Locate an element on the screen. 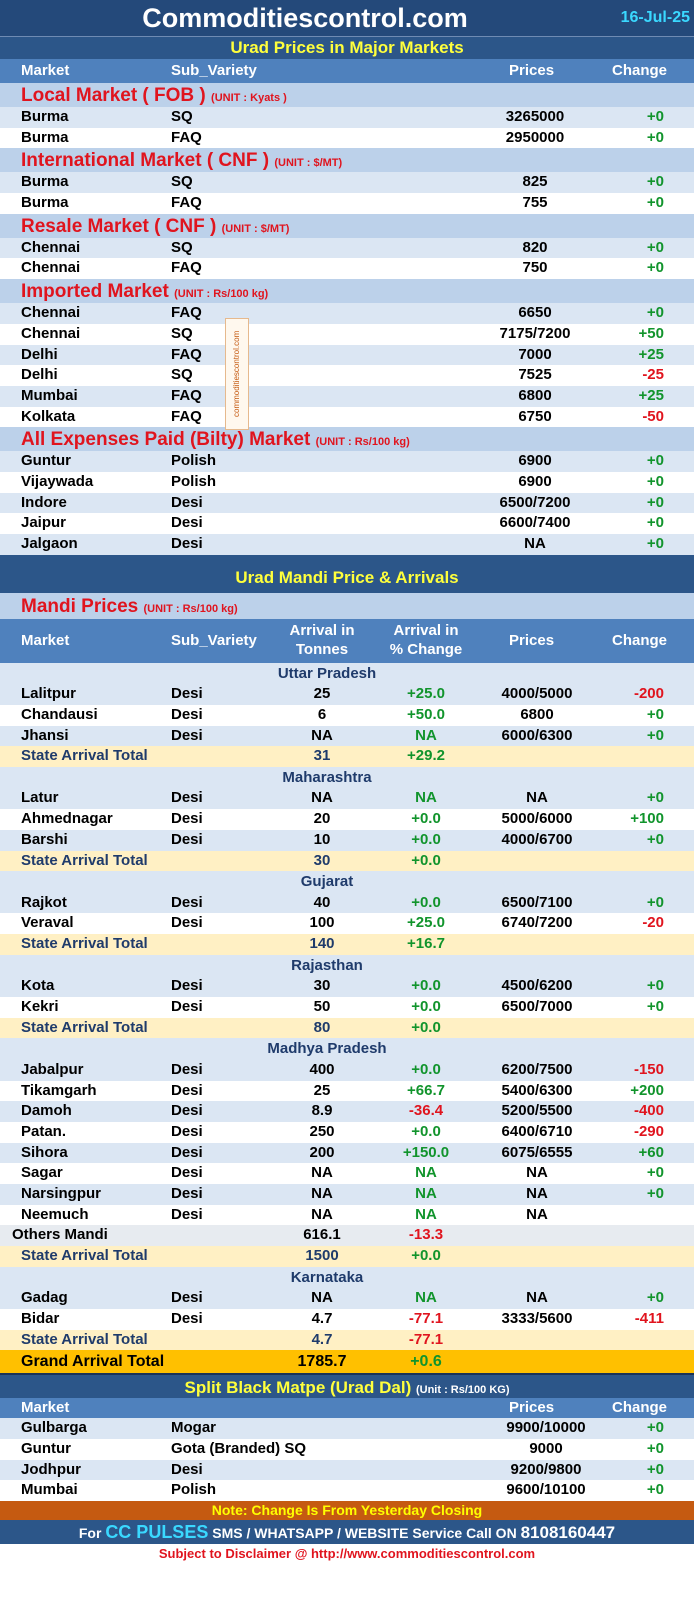 This screenshot has width=694, height=1600. table-row: Latur Desi NA NA NA +0 is located at coordinates (347, 799).